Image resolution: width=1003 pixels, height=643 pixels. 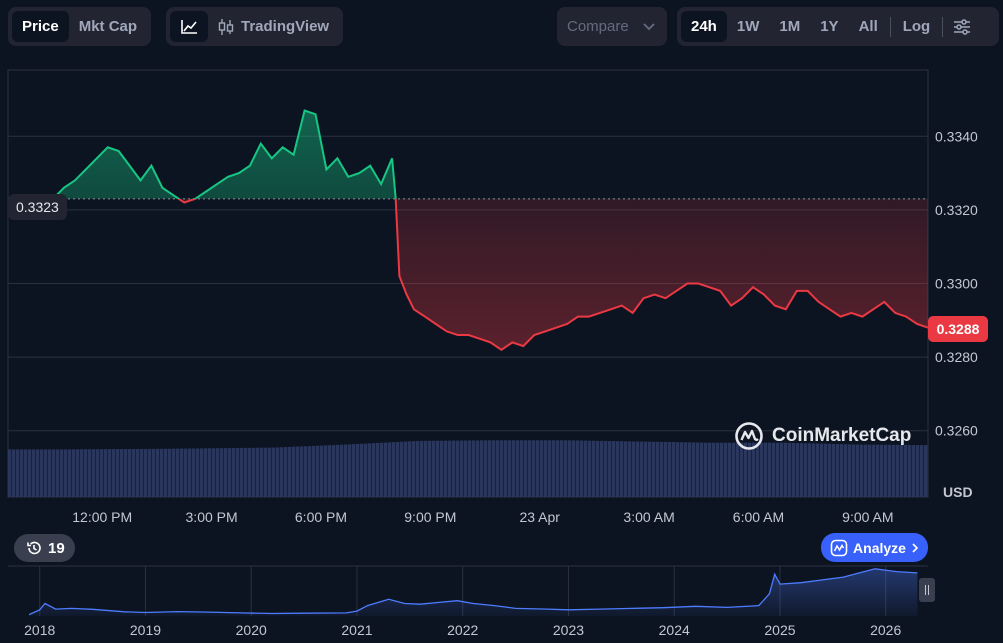 I want to click on x-tick-label: 9:00 AM, so click(x=867, y=517).